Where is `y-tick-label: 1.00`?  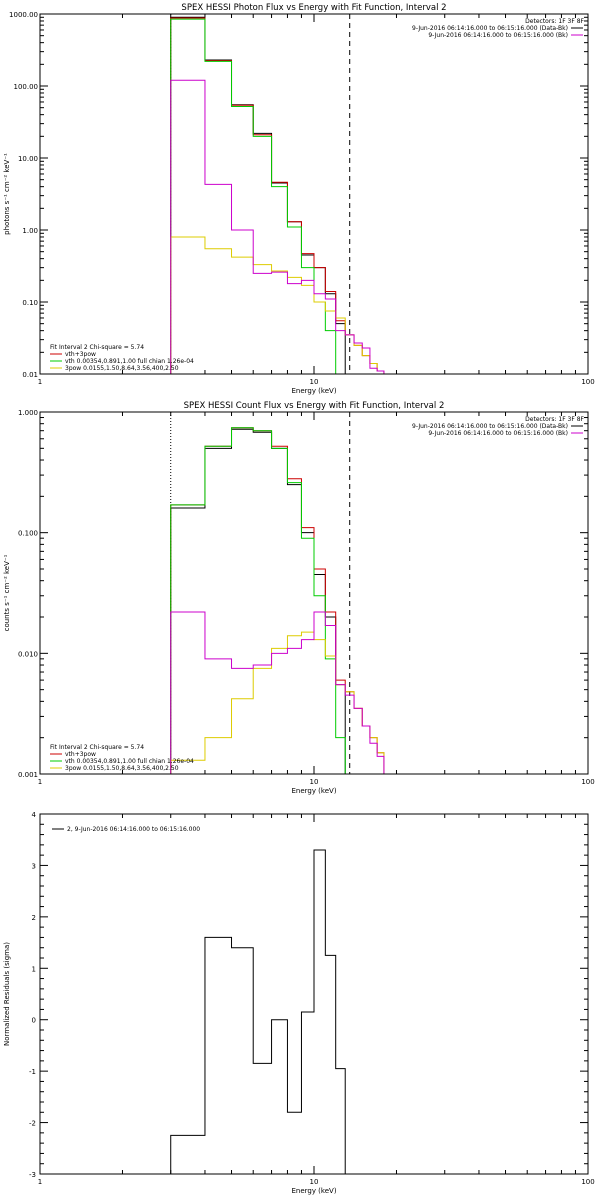
y-tick-label: 1.00 is located at coordinates (30, 231).